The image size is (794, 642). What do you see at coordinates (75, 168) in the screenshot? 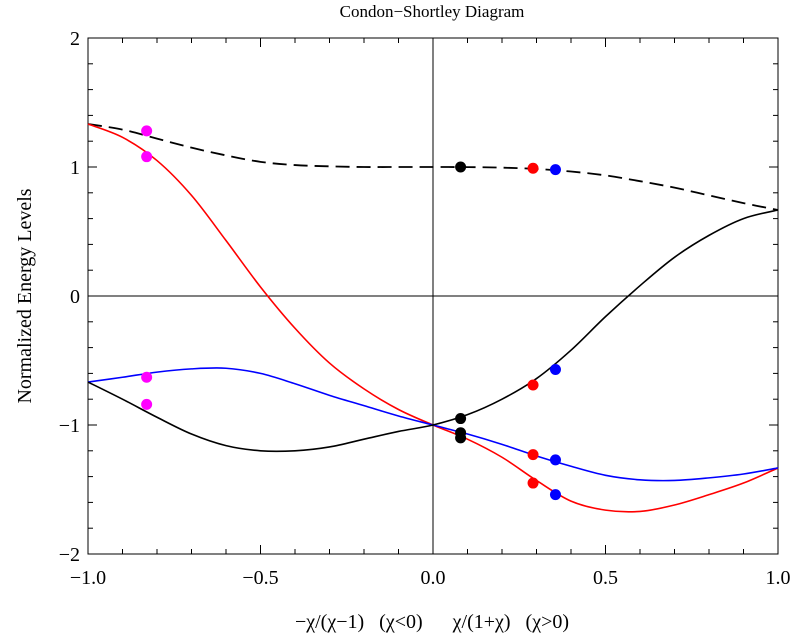
I see `y-tick-label: 1` at bounding box center [75, 168].